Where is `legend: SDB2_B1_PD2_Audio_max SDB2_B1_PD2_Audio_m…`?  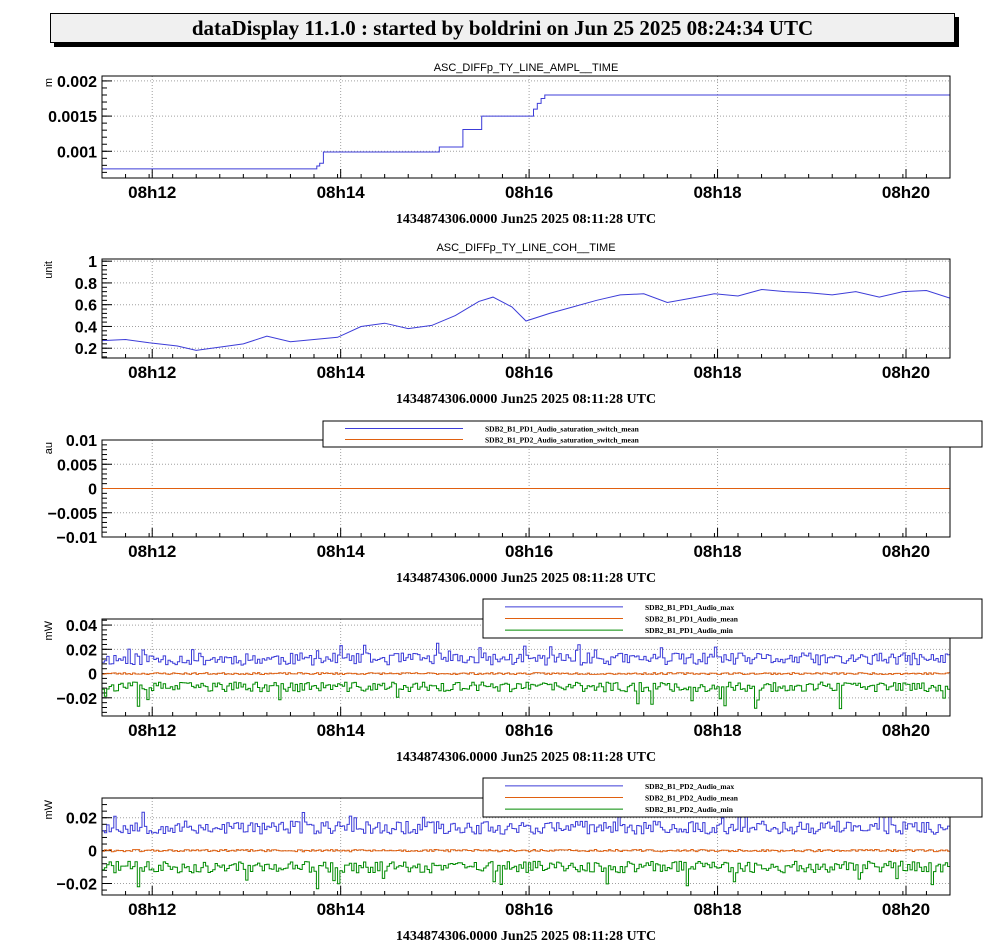 legend: SDB2_B1_PD2_Audio_max SDB2_B1_PD2_Audio_m… is located at coordinates (732, 797).